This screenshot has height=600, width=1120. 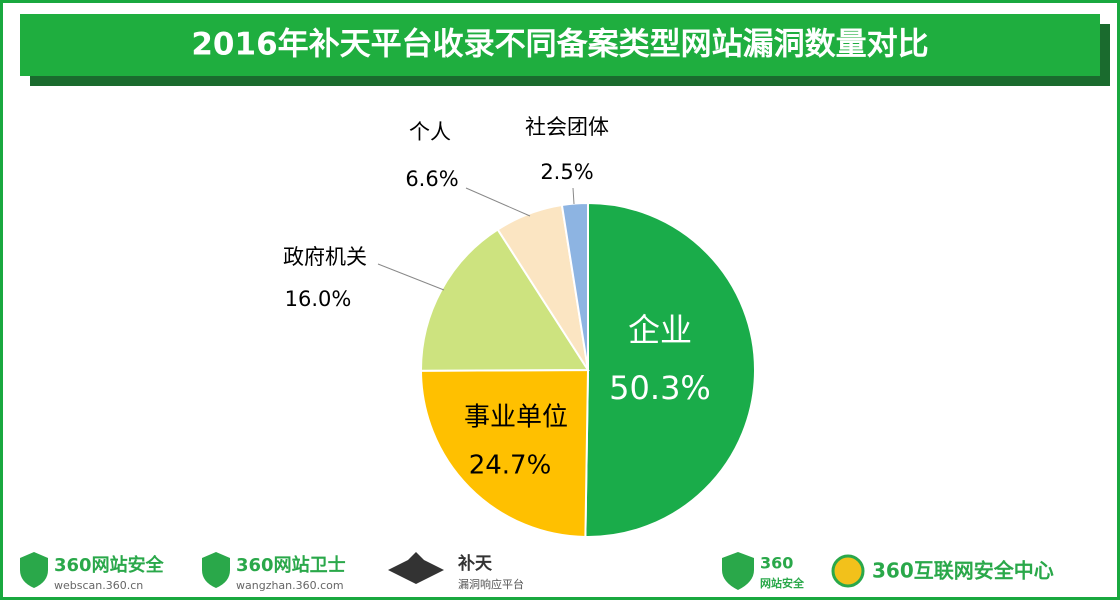 What do you see at coordinates (660, 330) in the screenshot?
I see `category-label: 企业` at bounding box center [660, 330].